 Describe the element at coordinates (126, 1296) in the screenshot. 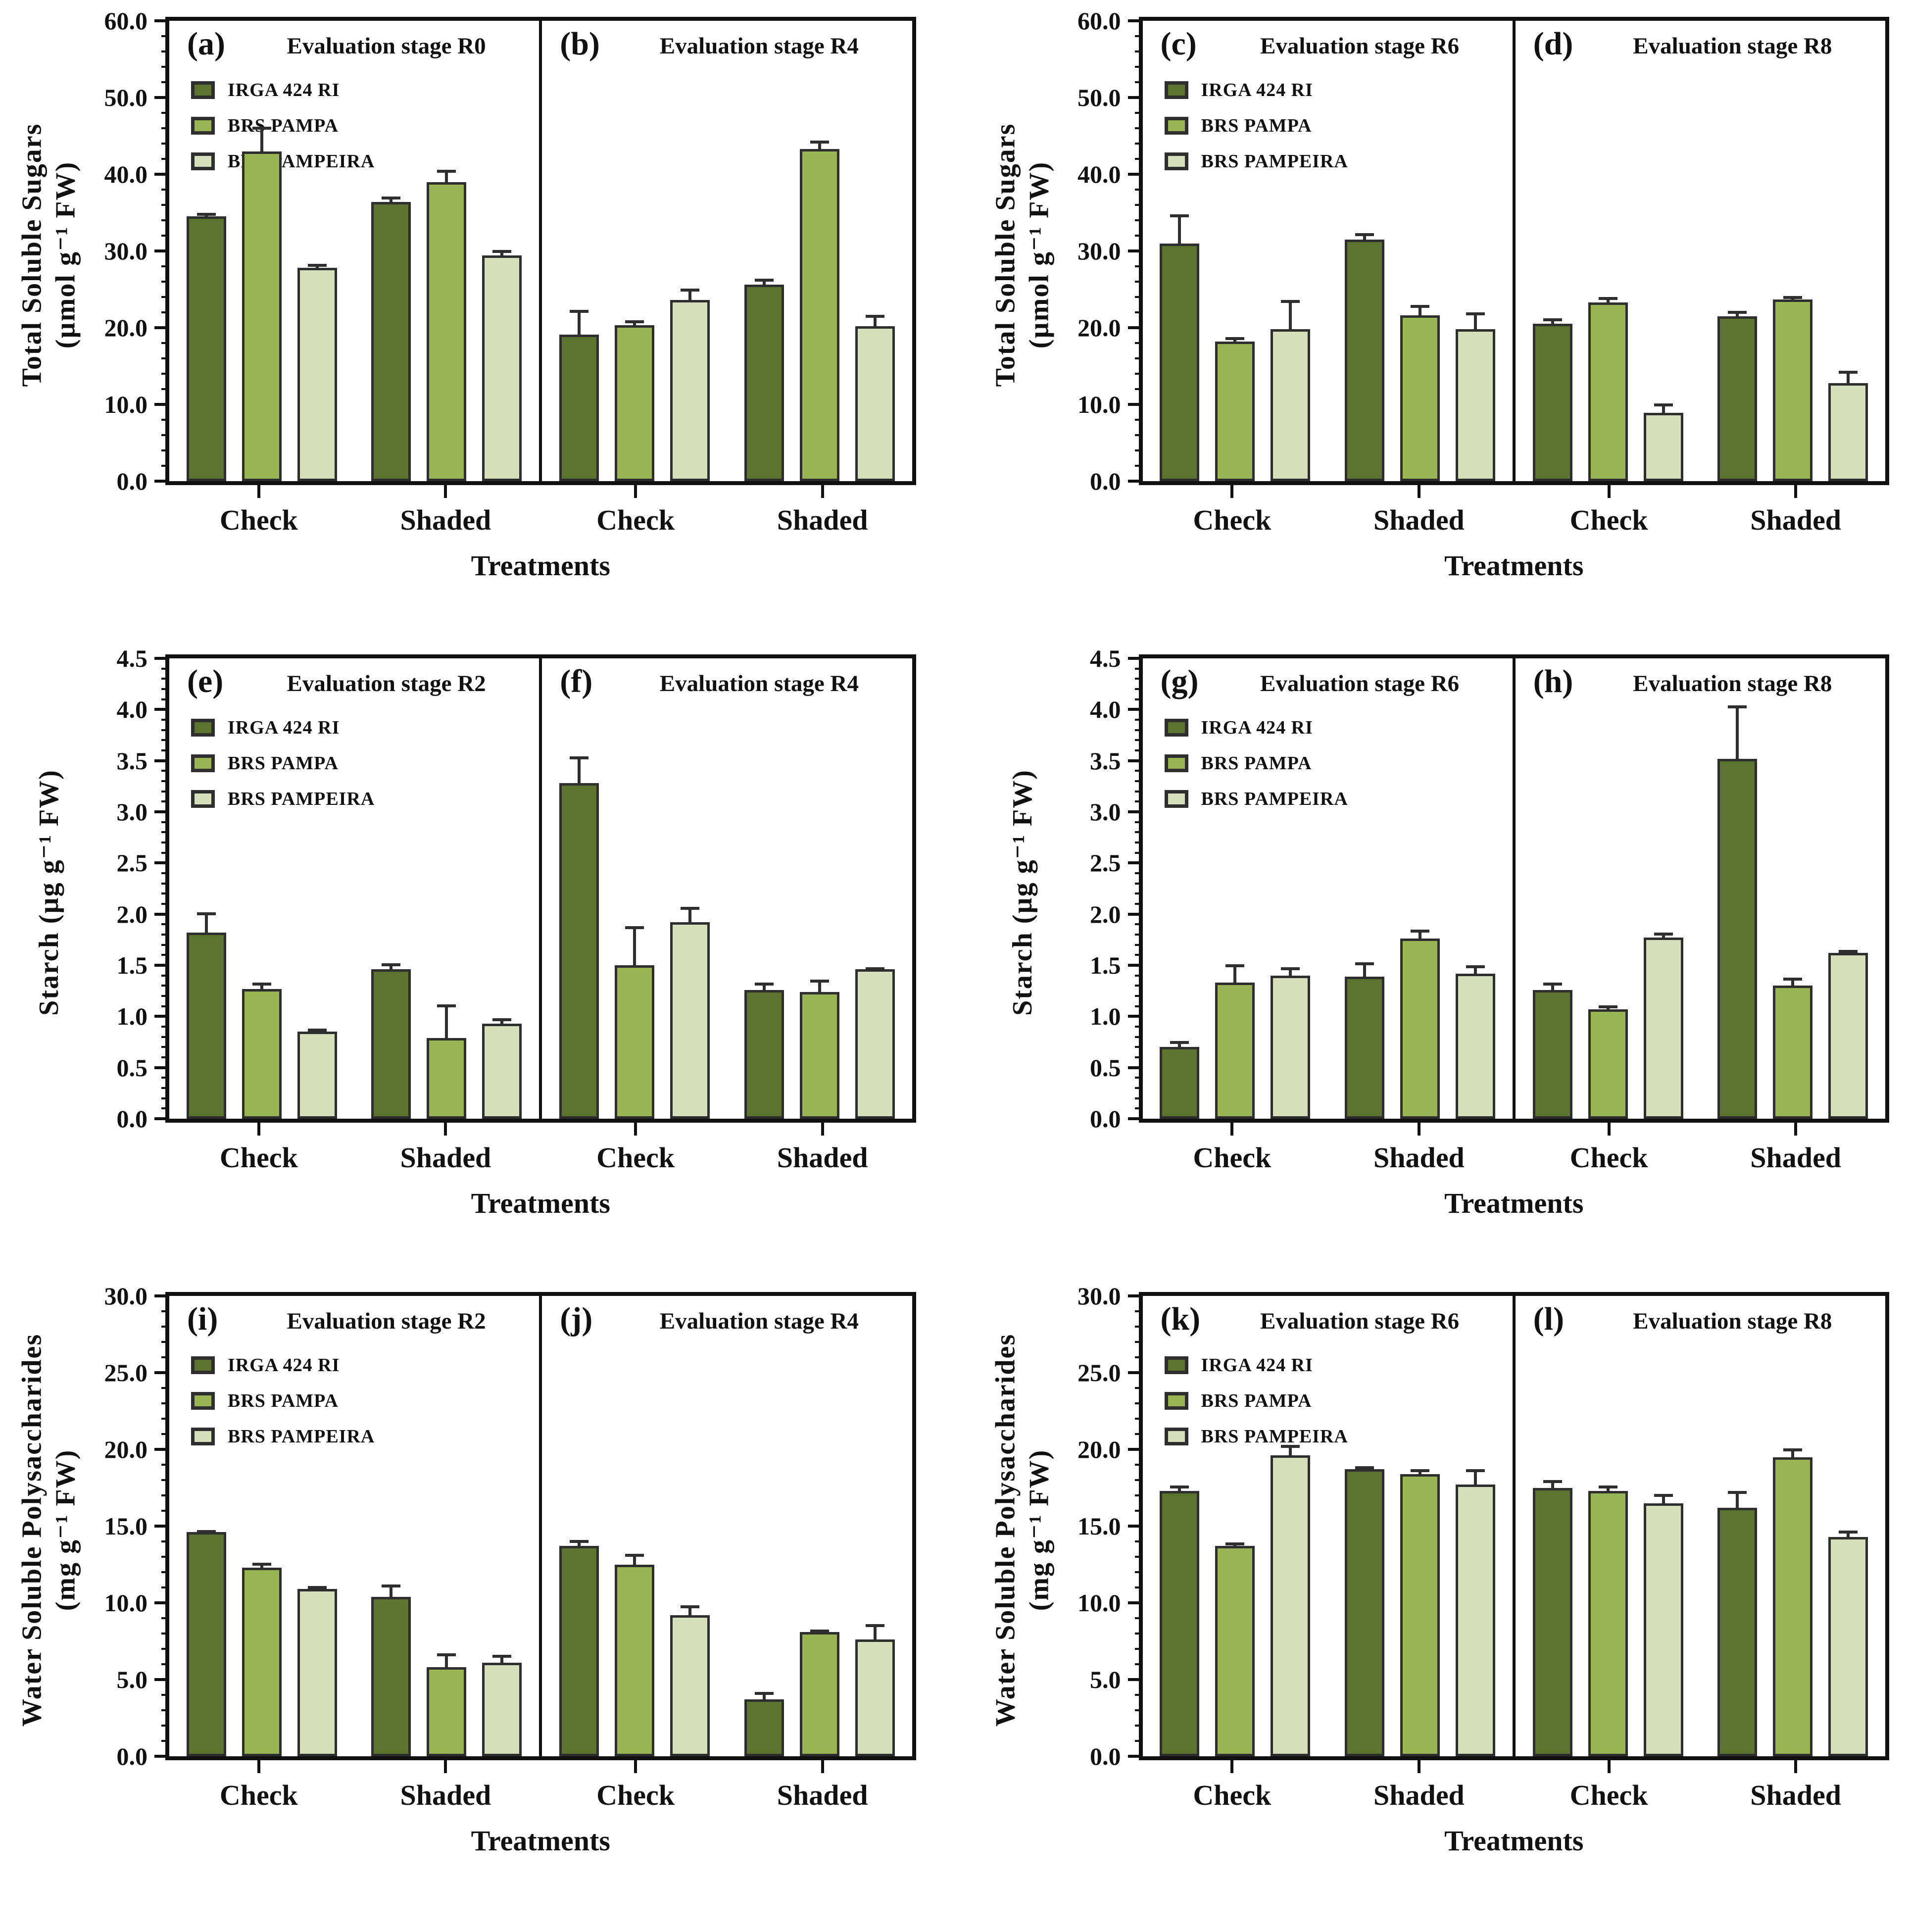

I see `y-tick-label: 30.0` at that location.